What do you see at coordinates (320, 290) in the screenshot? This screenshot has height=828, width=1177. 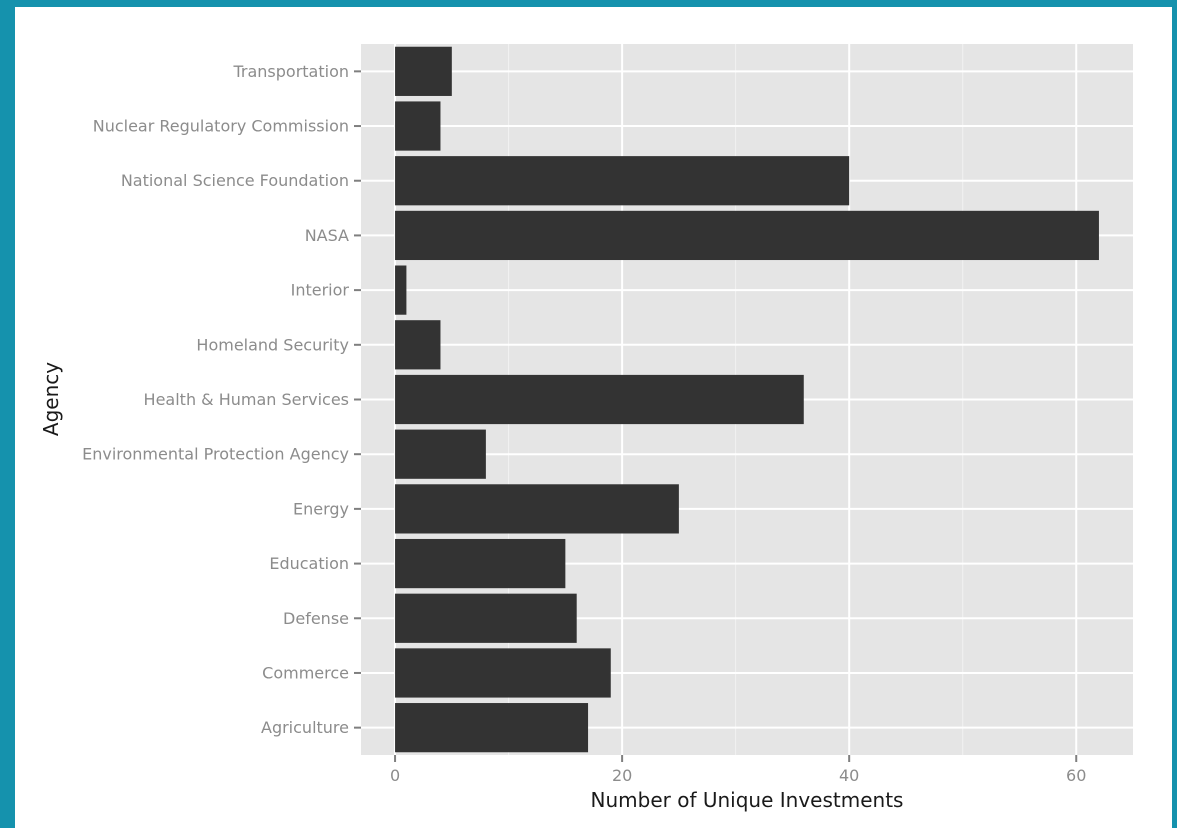 I see `y-tick-label: Interior` at bounding box center [320, 290].